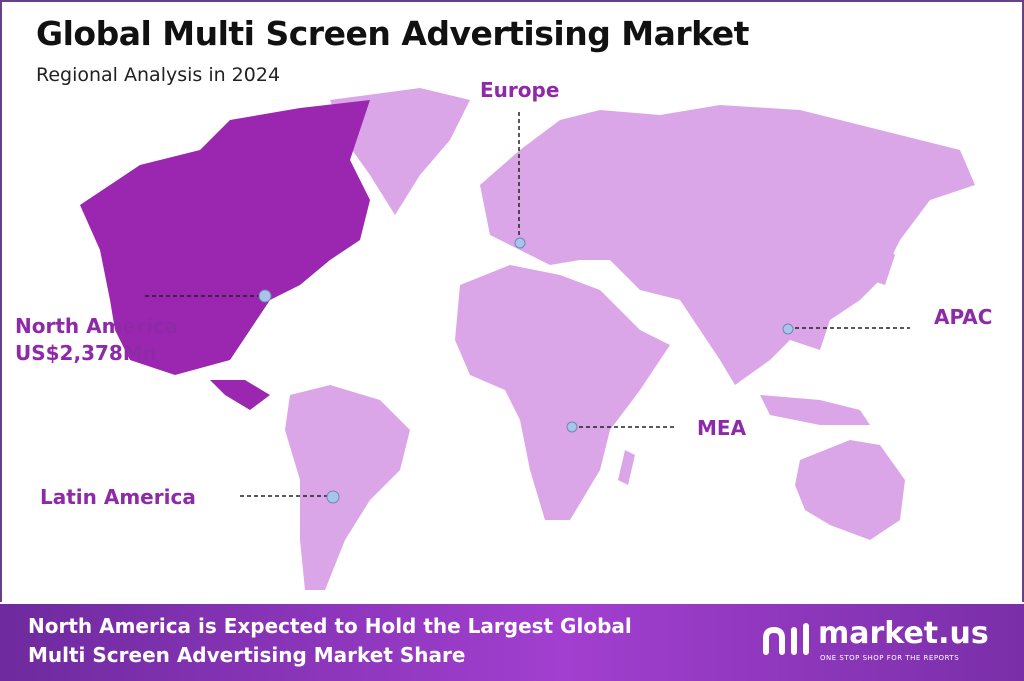 The image size is (1024, 681). I want to click on logo-name: market.us, so click(903, 633).